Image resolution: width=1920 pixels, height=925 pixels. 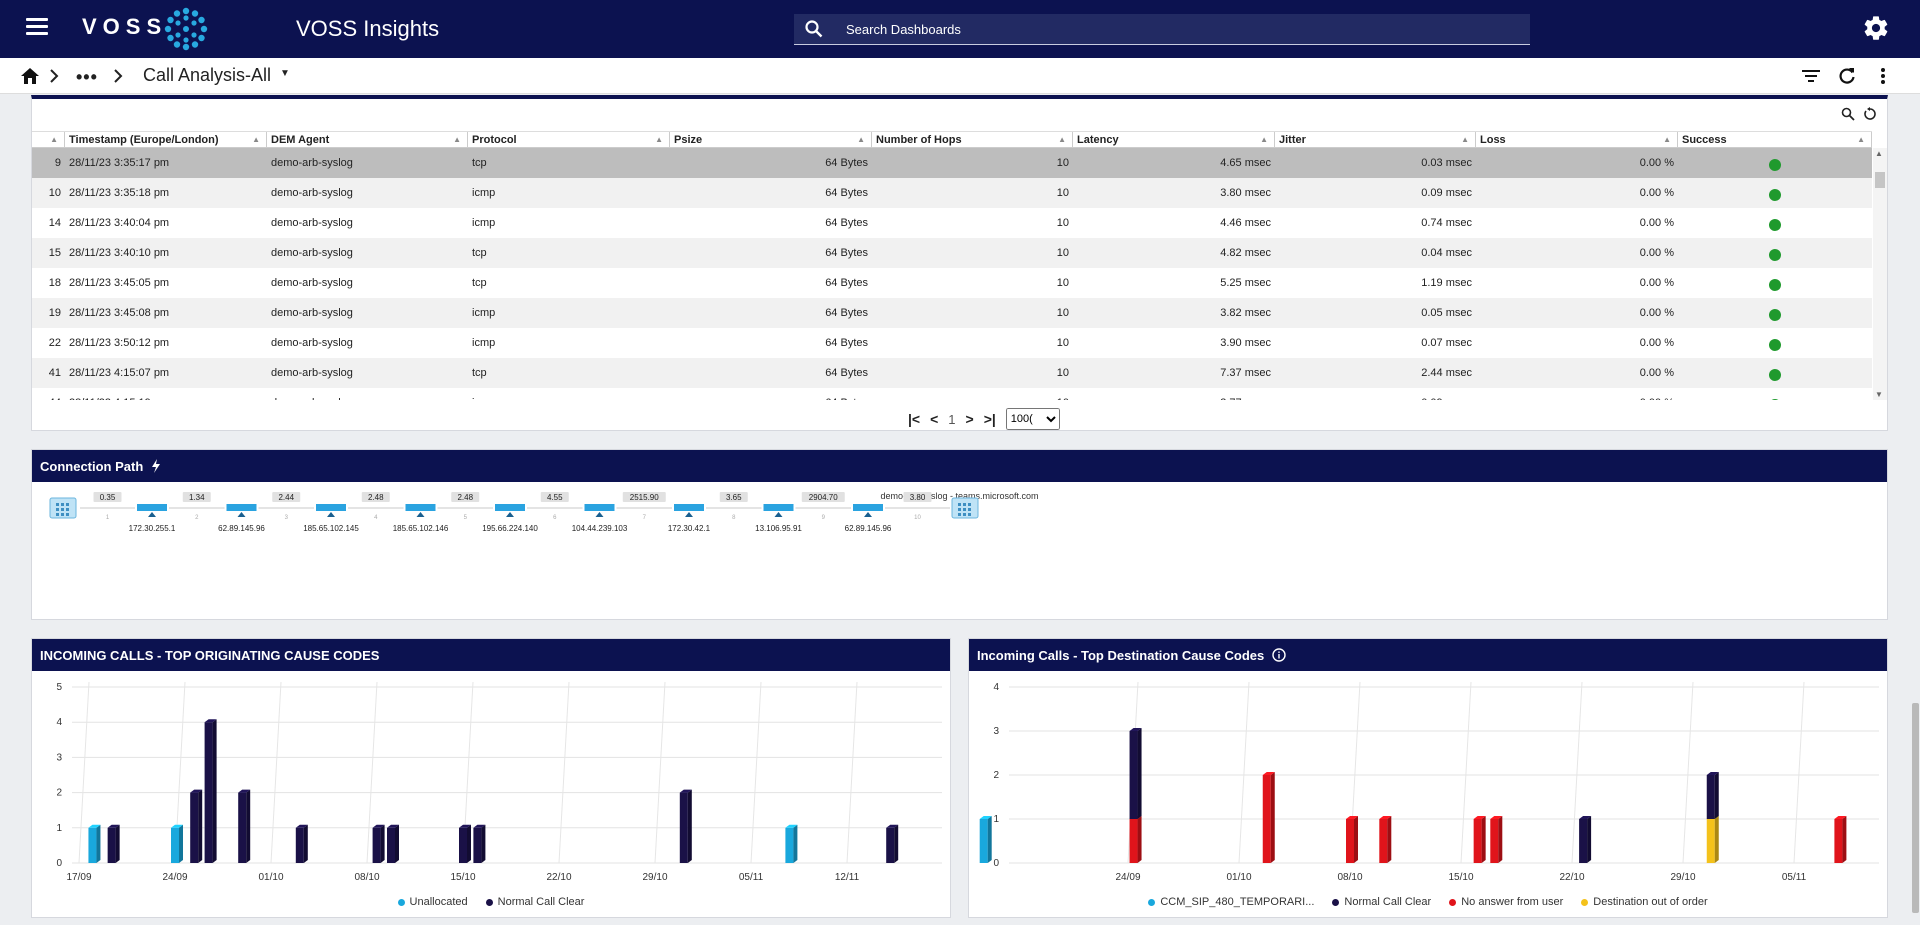 What do you see at coordinates (207, 75) in the screenshot?
I see `dashboard-title: Call Analysis-All` at bounding box center [207, 75].